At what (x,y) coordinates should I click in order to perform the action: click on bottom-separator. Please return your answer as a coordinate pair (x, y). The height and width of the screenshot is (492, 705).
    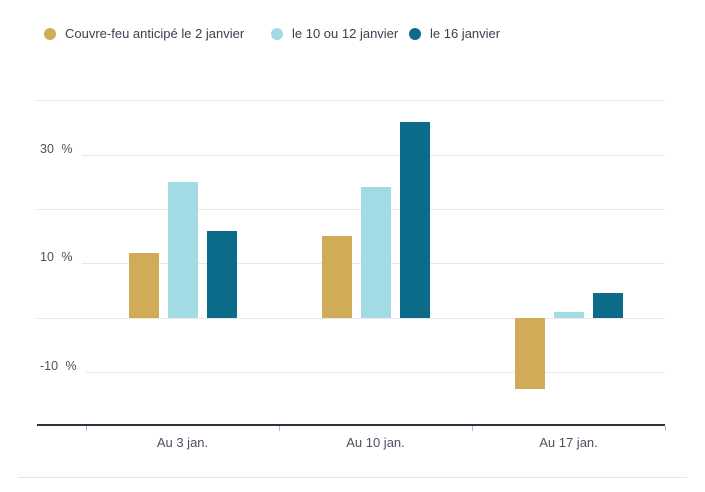
    Looking at the image, I should click on (352, 477).